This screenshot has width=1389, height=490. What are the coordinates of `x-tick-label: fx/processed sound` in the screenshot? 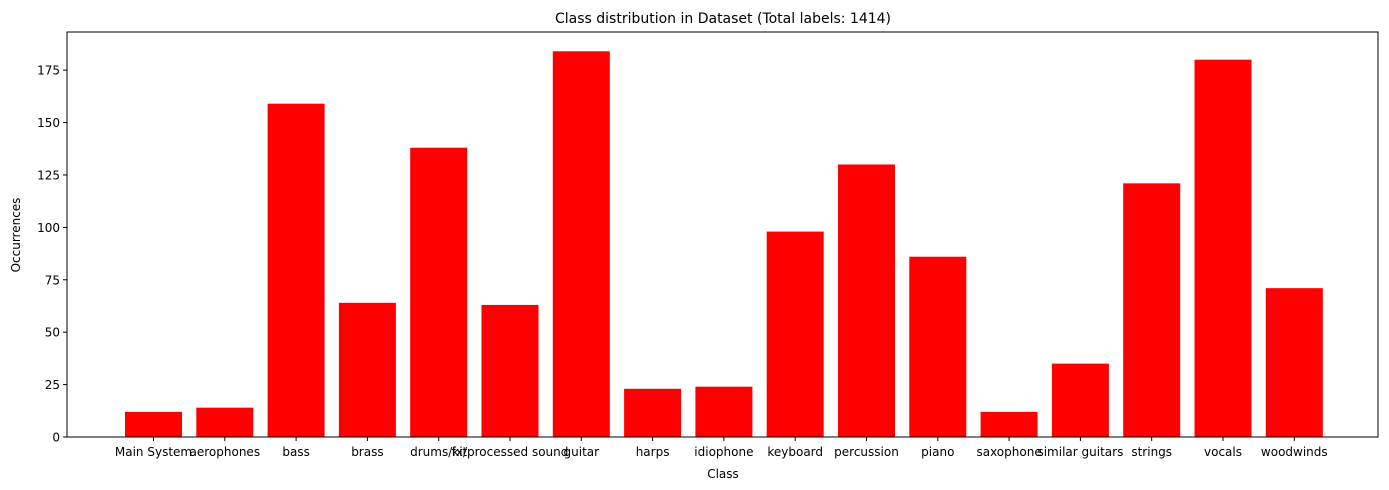 It's located at (510, 452).